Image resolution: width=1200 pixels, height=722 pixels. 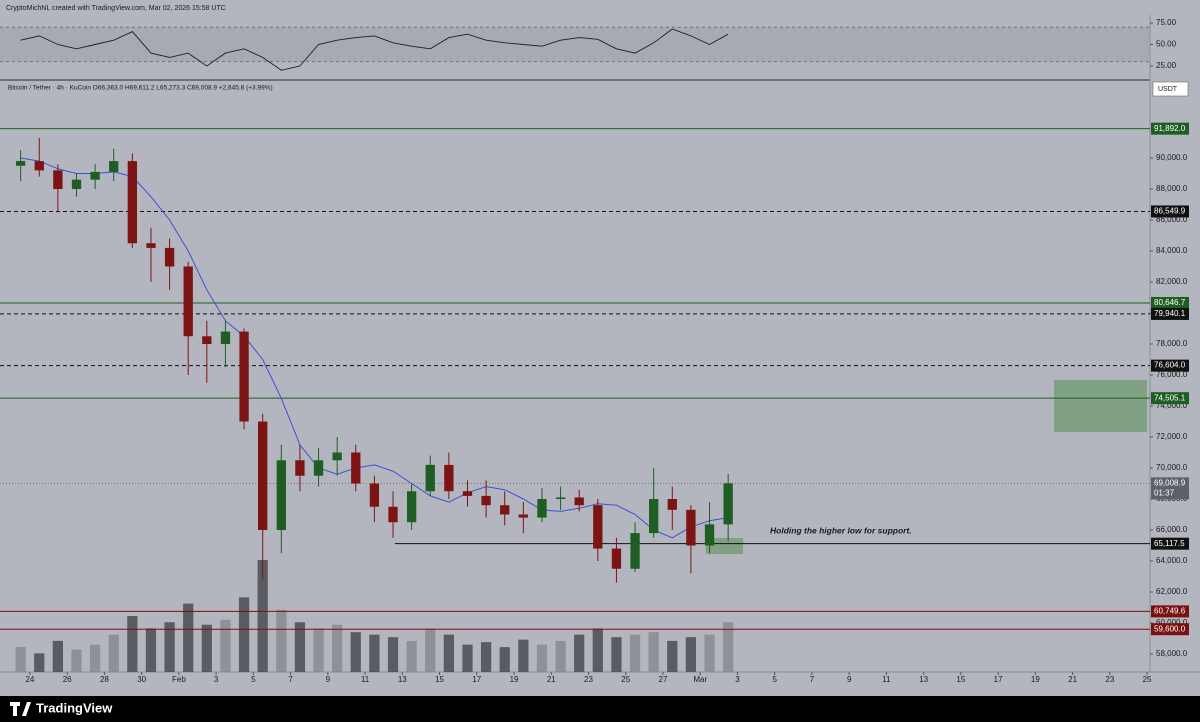 What do you see at coordinates (1109, 679) in the screenshot?
I see `x-tick-label: 23` at bounding box center [1109, 679].